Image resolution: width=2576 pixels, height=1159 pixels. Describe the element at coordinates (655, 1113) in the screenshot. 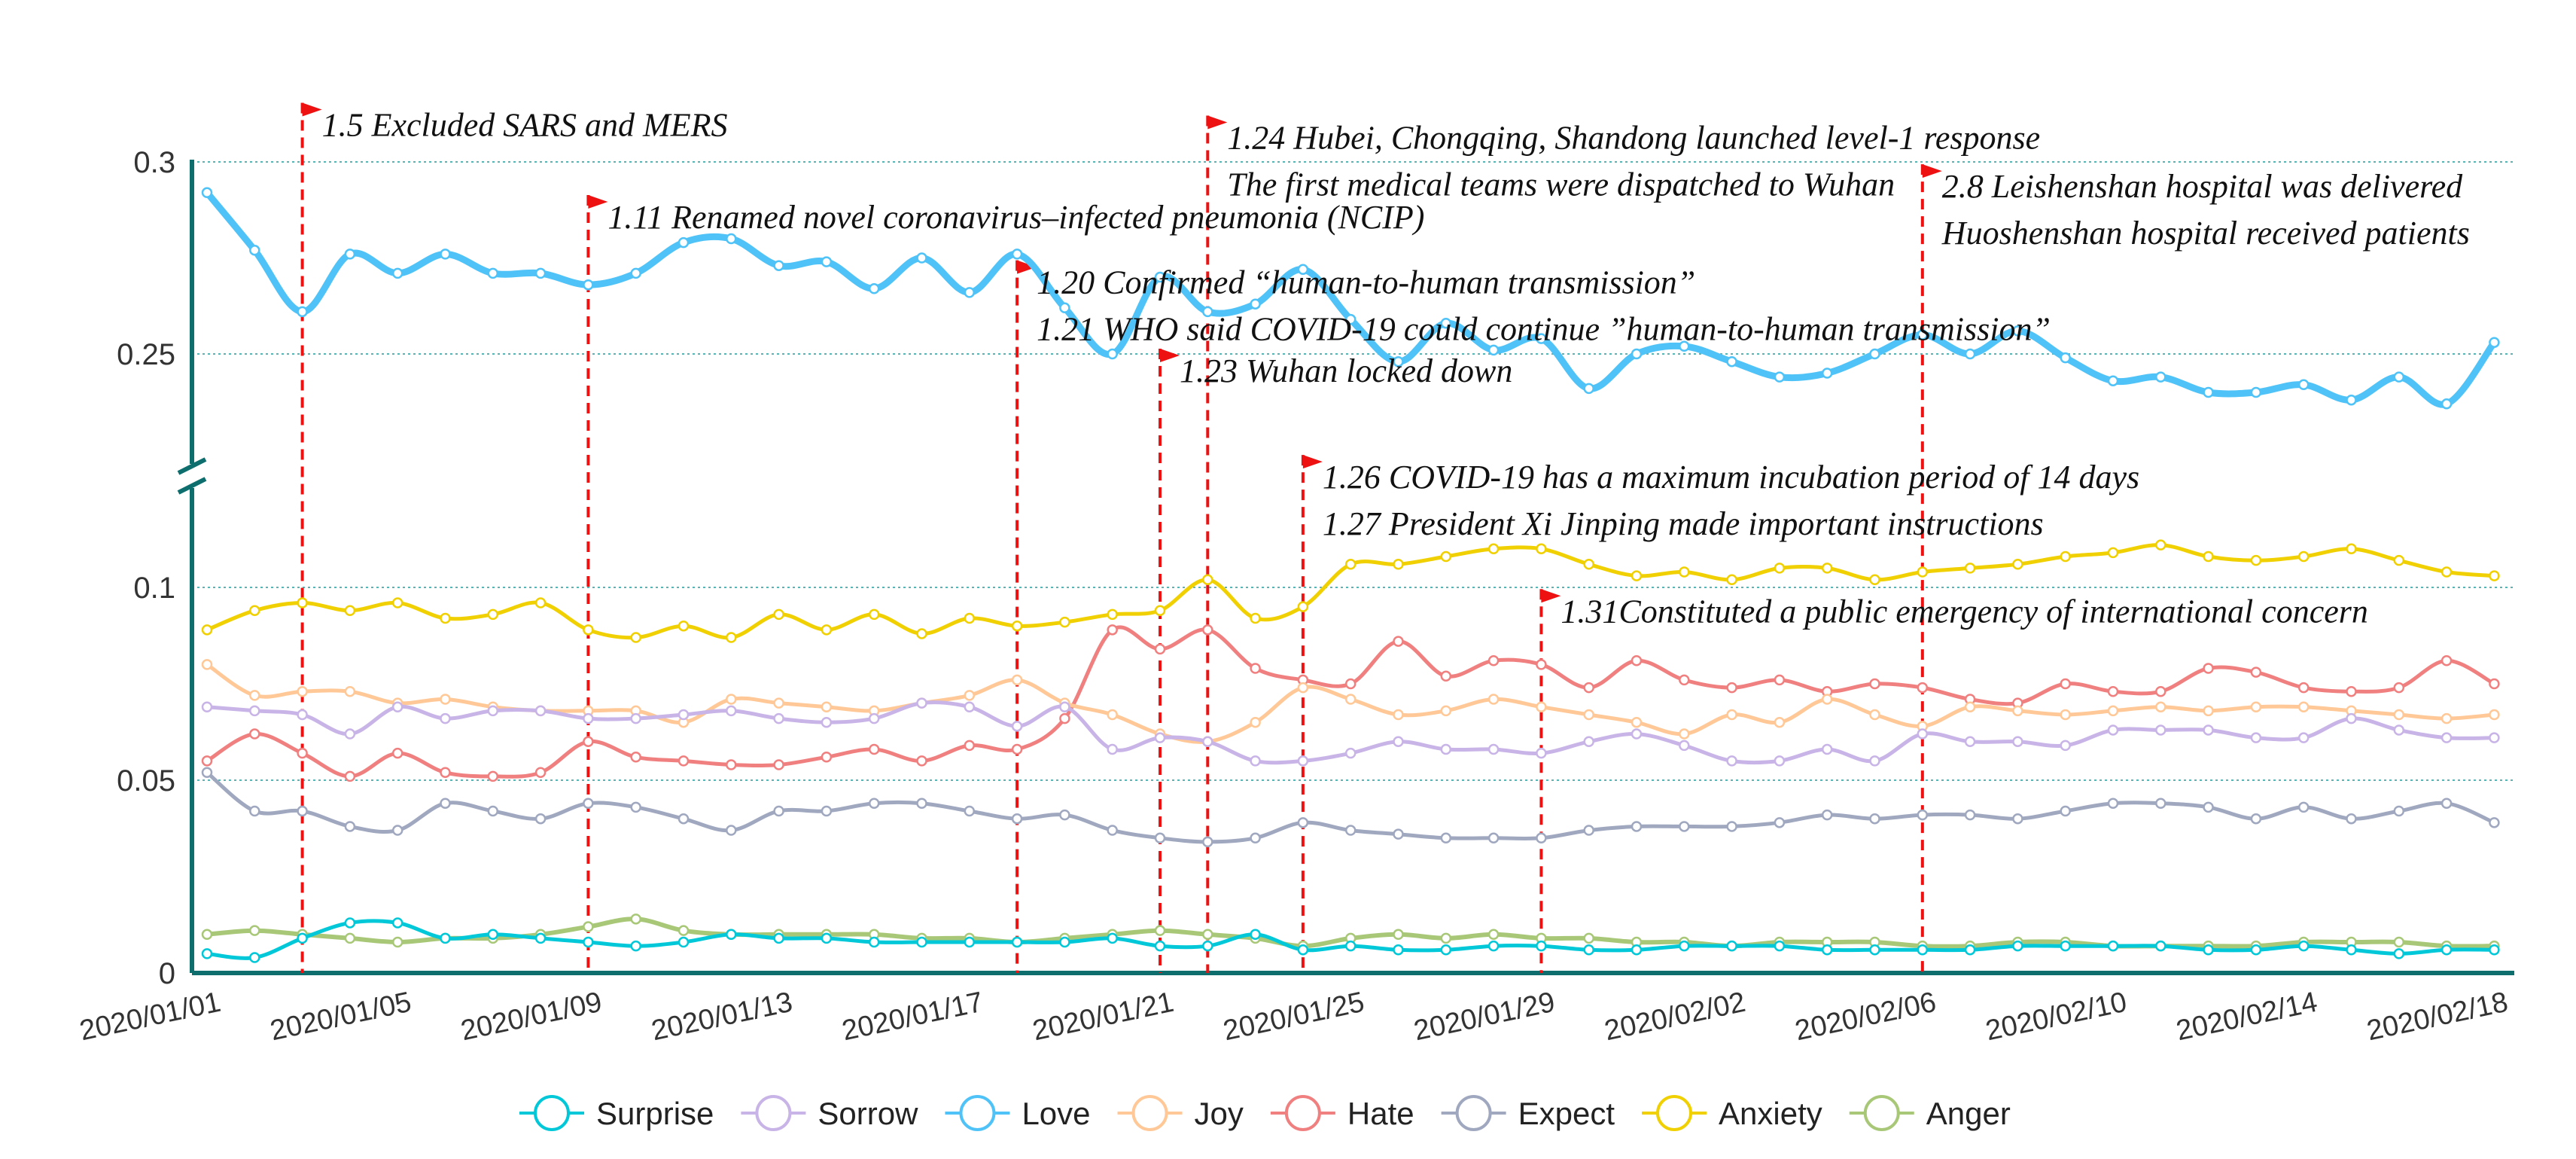

I see `legend-label: Surprise` at that location.